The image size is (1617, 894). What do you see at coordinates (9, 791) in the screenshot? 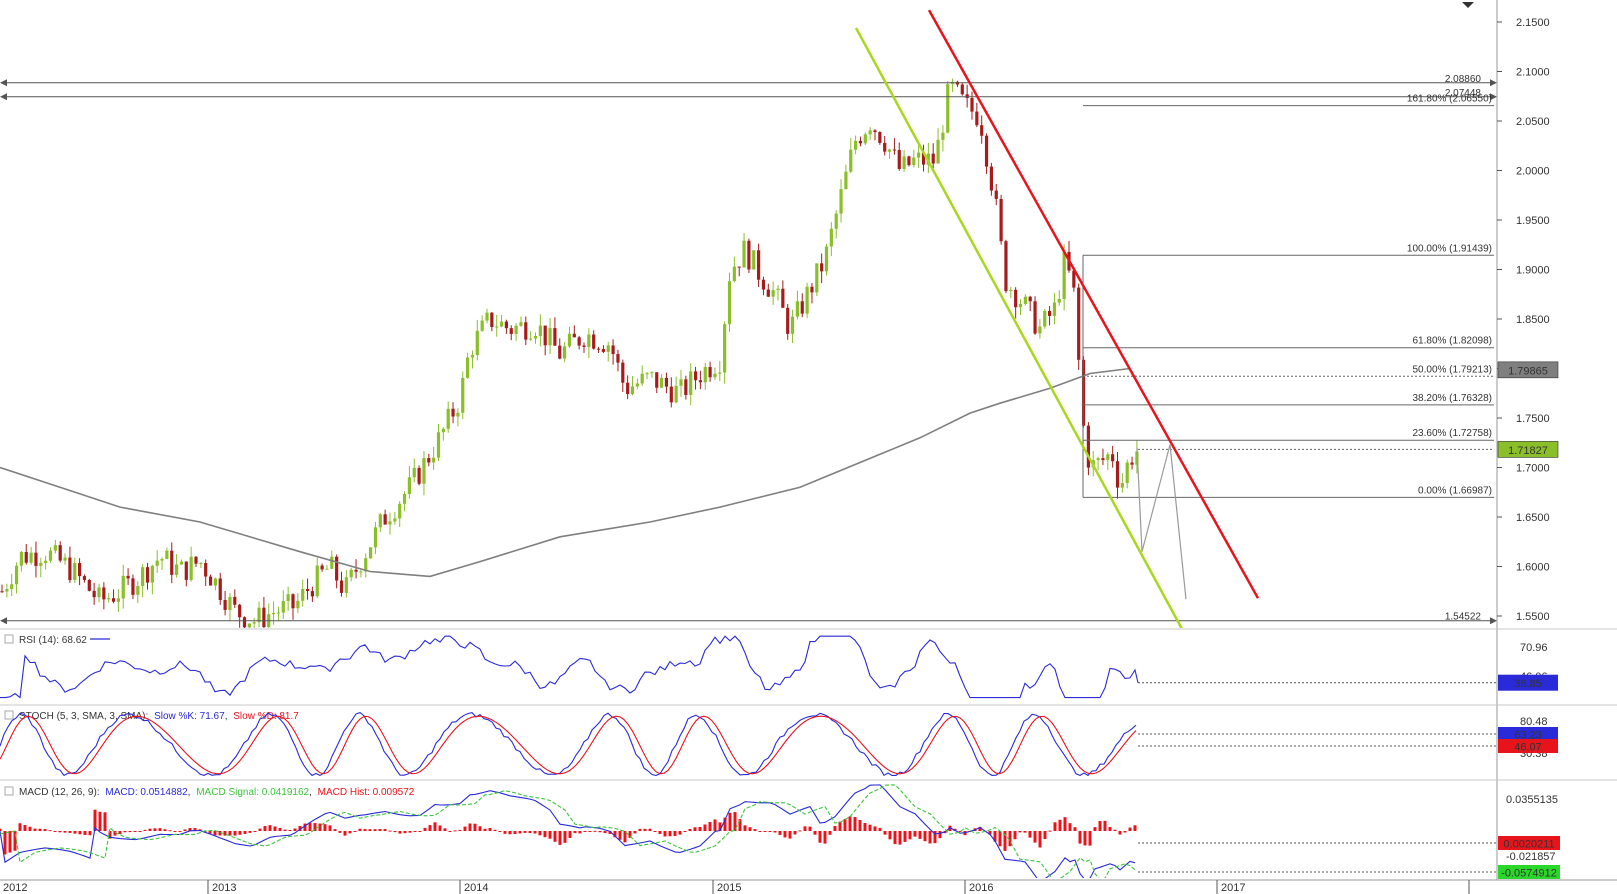
I see `macd-close-icon` at bounding box center [9, 791].